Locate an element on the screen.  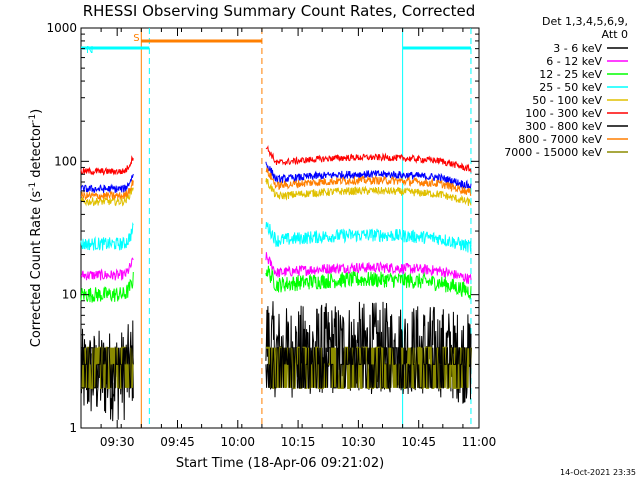
flag-label: N is located at coordinates (89, 50).